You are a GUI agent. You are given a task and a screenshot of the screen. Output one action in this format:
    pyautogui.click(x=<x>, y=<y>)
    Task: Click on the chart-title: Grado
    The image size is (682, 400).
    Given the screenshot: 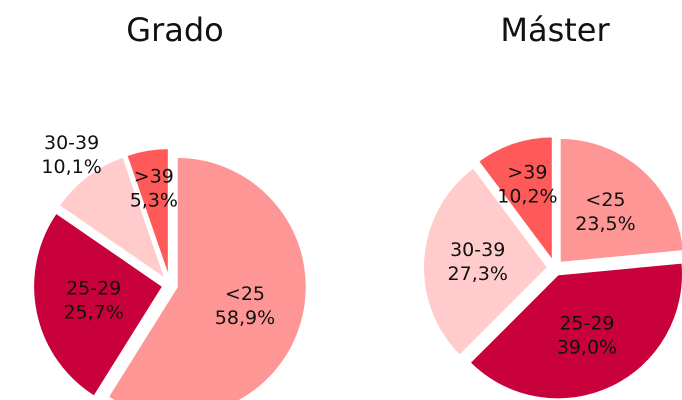 What is the action you would take?
    pyautogui.click(x=174, y=30)
    